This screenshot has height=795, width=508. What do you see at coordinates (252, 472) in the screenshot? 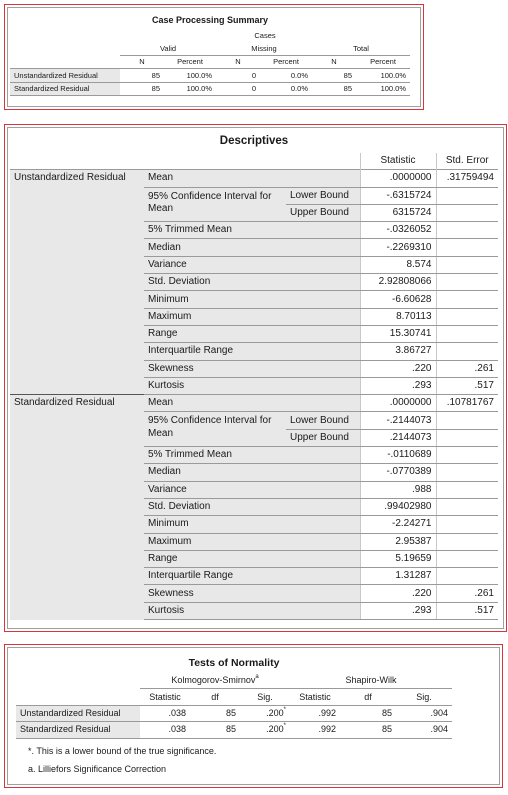
I see `row-label: Median` at bounding box center [252, 472].